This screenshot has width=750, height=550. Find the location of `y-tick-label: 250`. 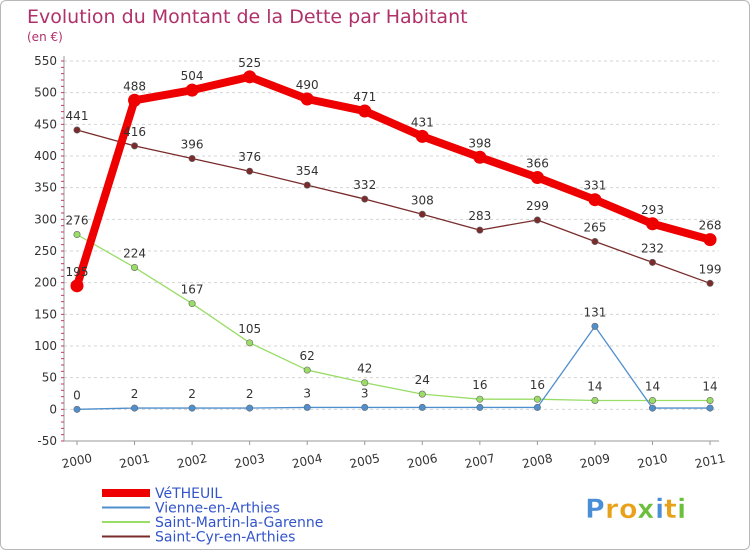

y-tick-label: 250 is located at coordinates (45, 251).